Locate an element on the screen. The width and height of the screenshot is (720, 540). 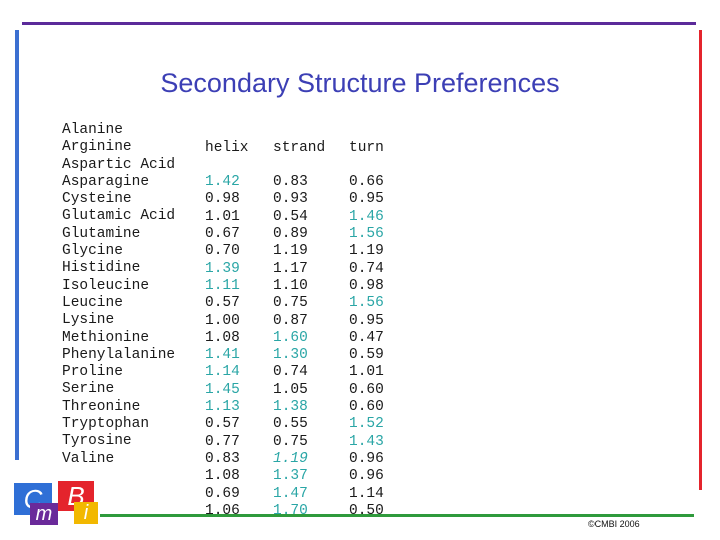
logo-m-block: m is located at coordinates (44, 514).